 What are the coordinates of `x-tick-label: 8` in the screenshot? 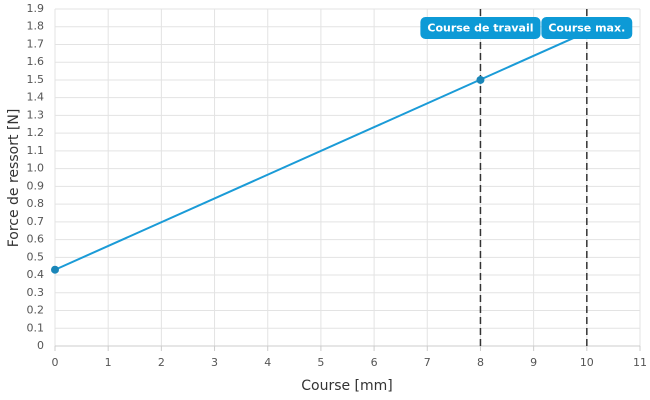 It's located at (480, 362).